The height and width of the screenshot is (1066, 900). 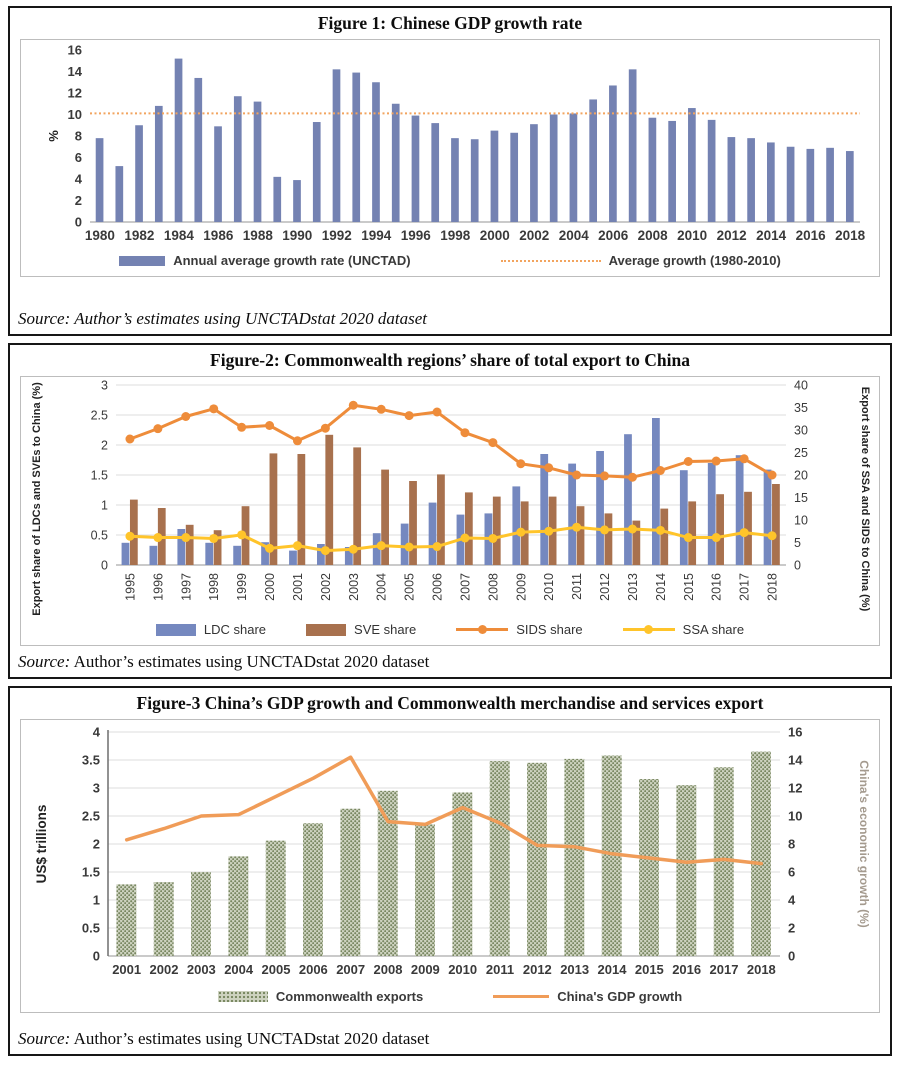 I want to click on svg-text: 4, so click(x=792, y=900).